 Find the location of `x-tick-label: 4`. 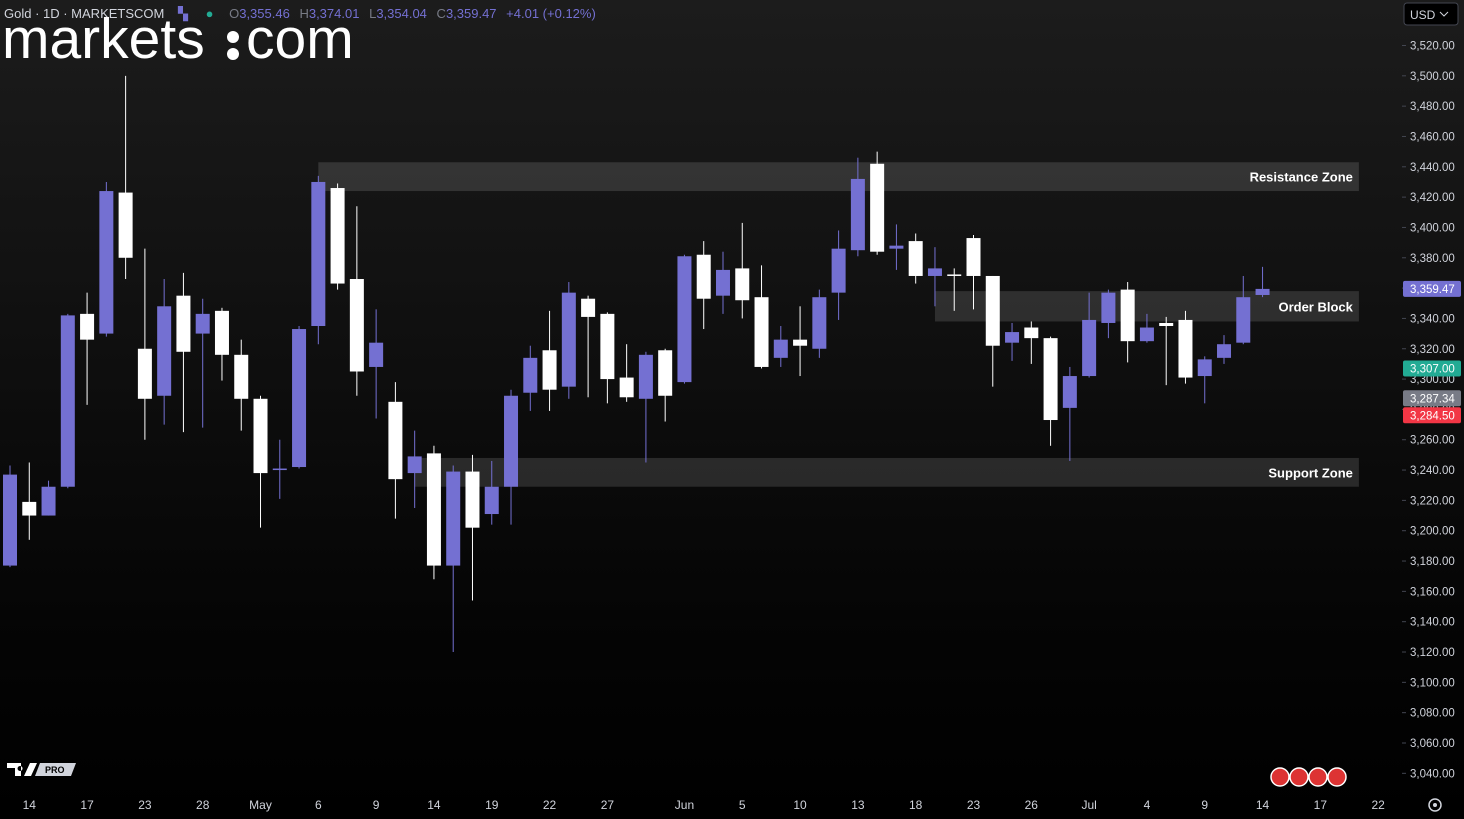

x-tick-label: 4 is located at coordinates (1147, 805).